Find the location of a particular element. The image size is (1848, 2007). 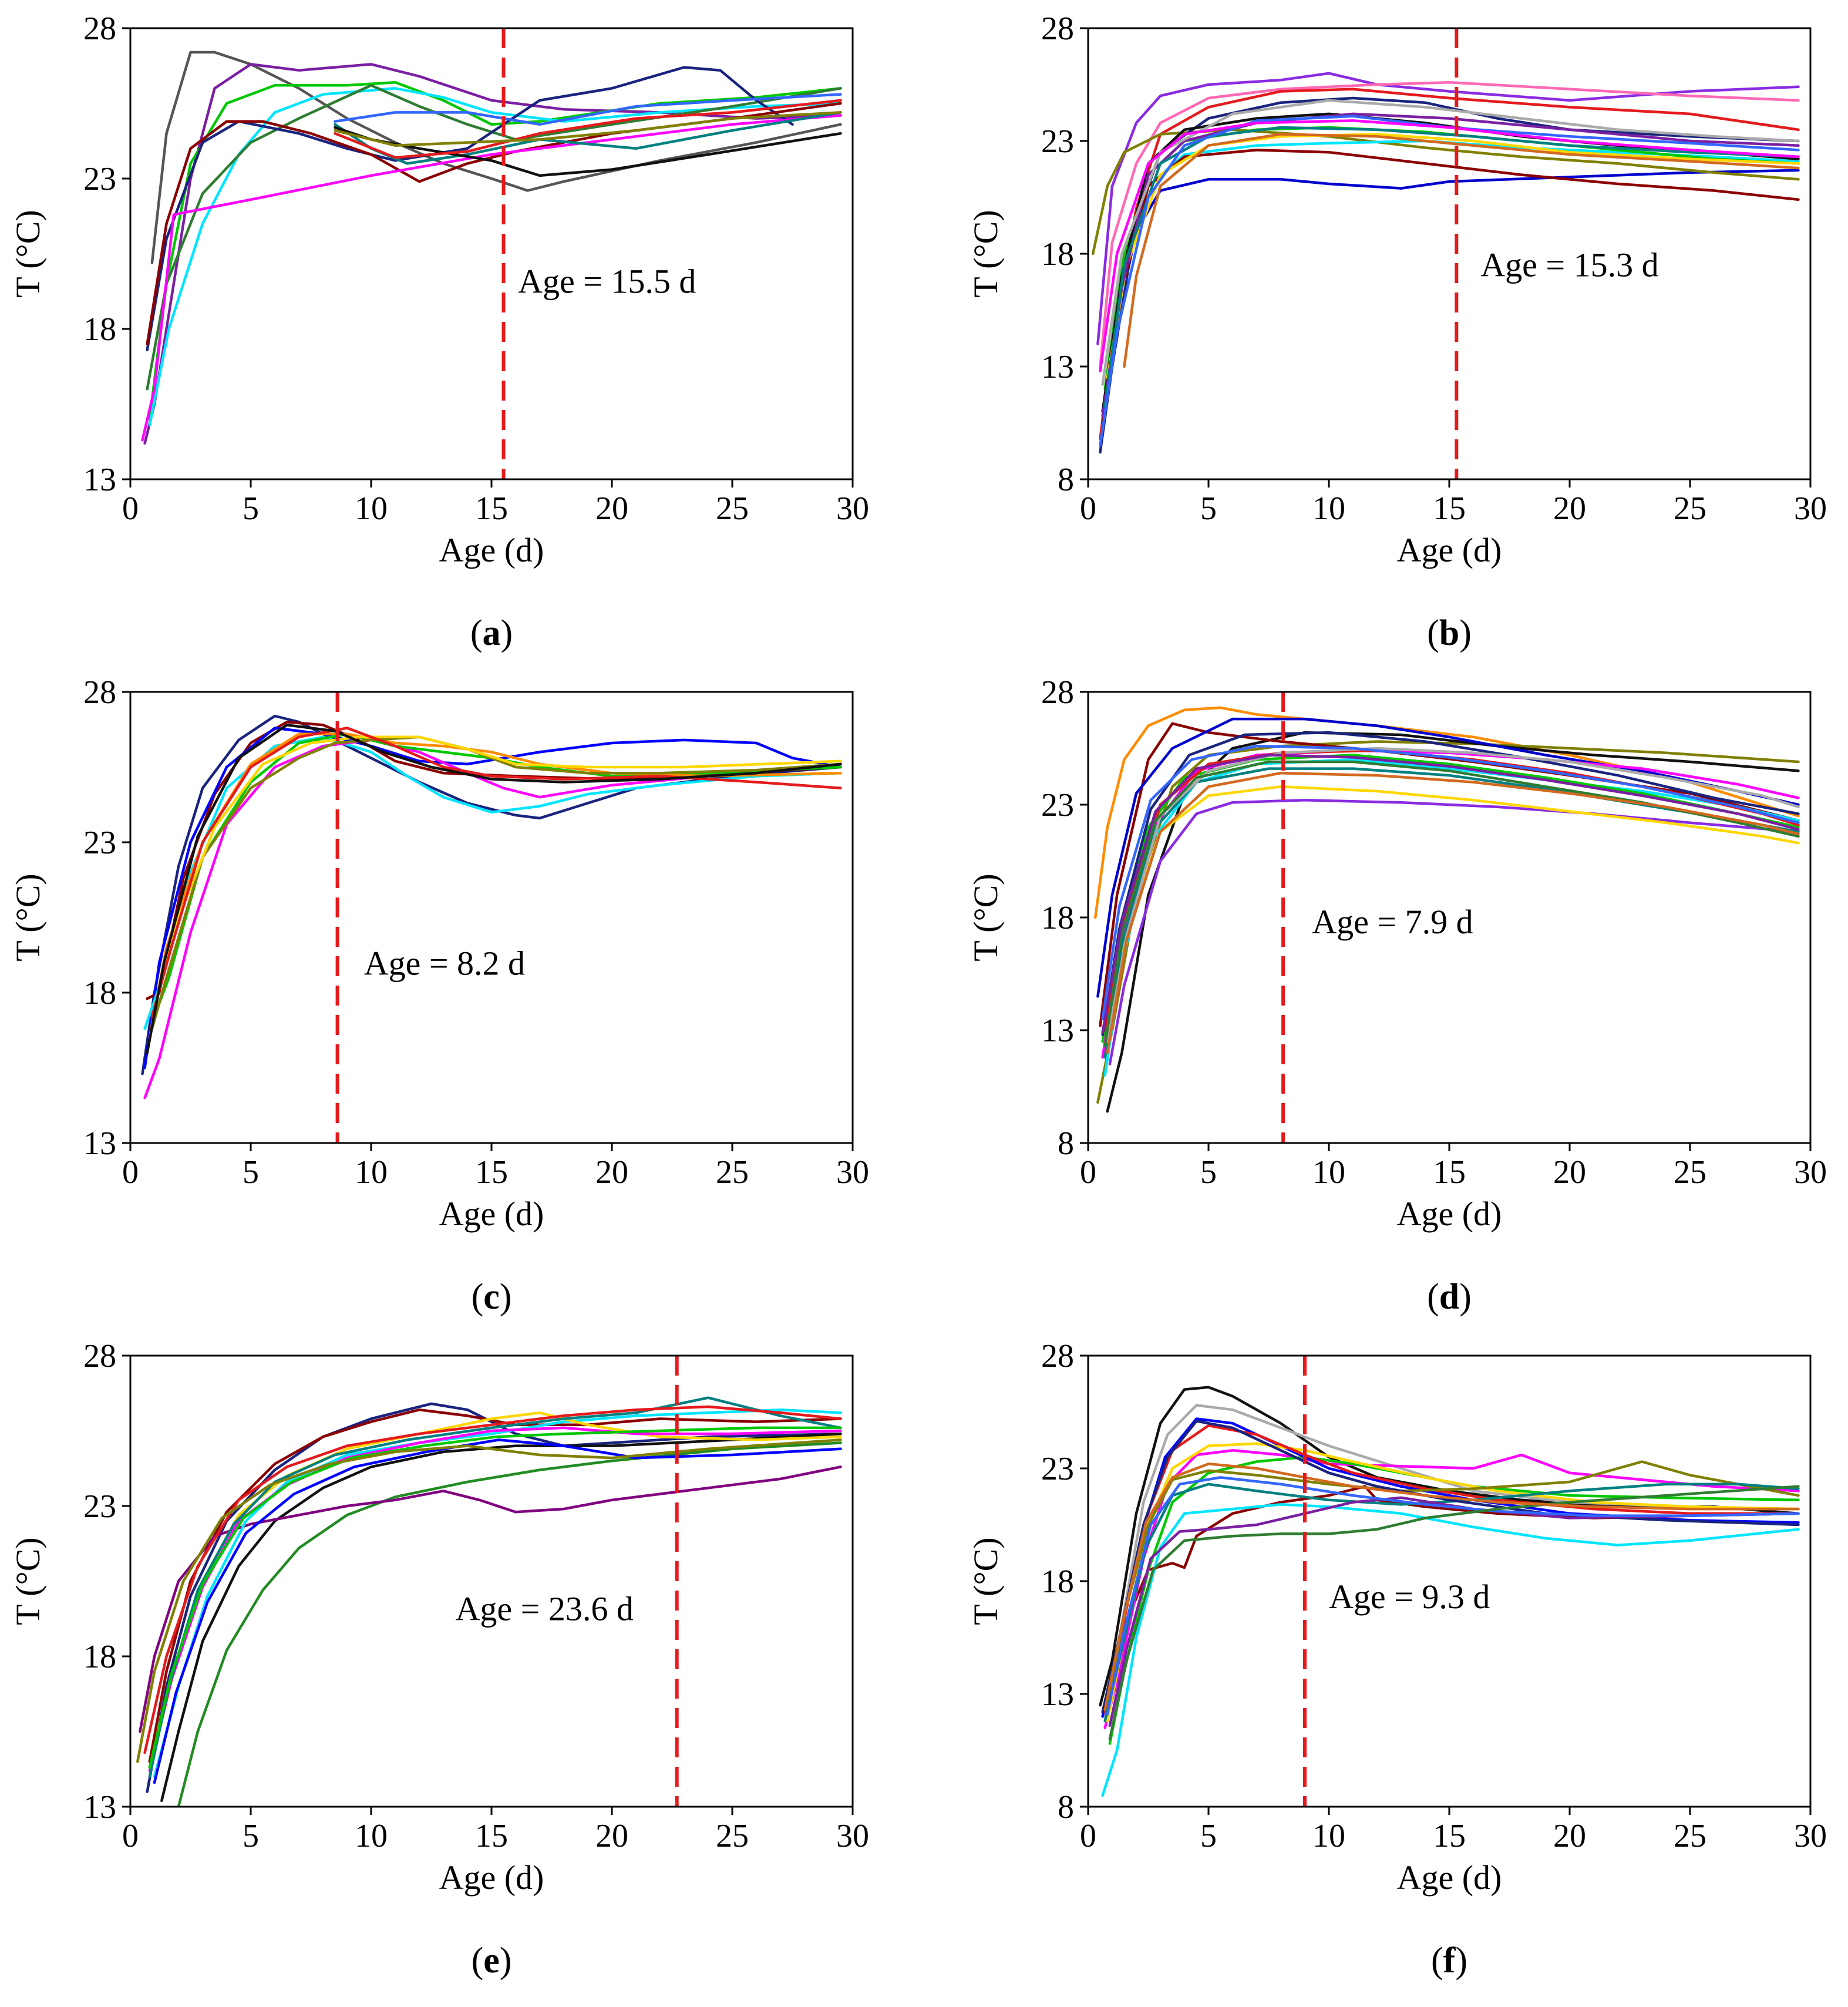

y-tick-label: 23 is located at coordinates (99, 179).